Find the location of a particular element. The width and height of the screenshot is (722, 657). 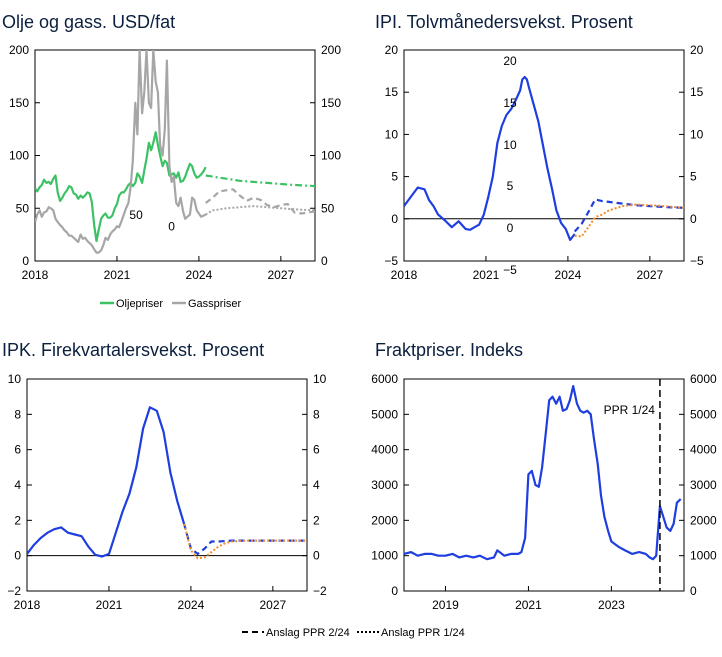

y-tick-label-left: 6 is located at coordinates (17, 450).